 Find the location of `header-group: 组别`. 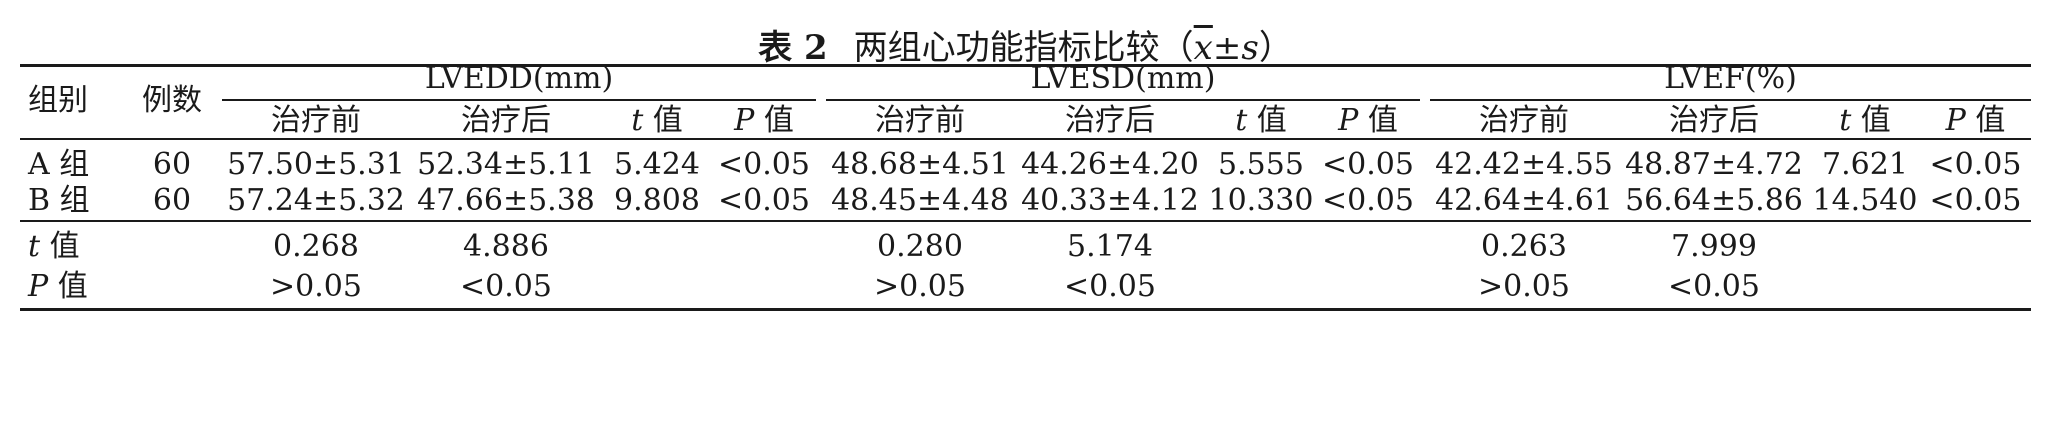

header-group: 组别 is located at coordinates (58, 100).